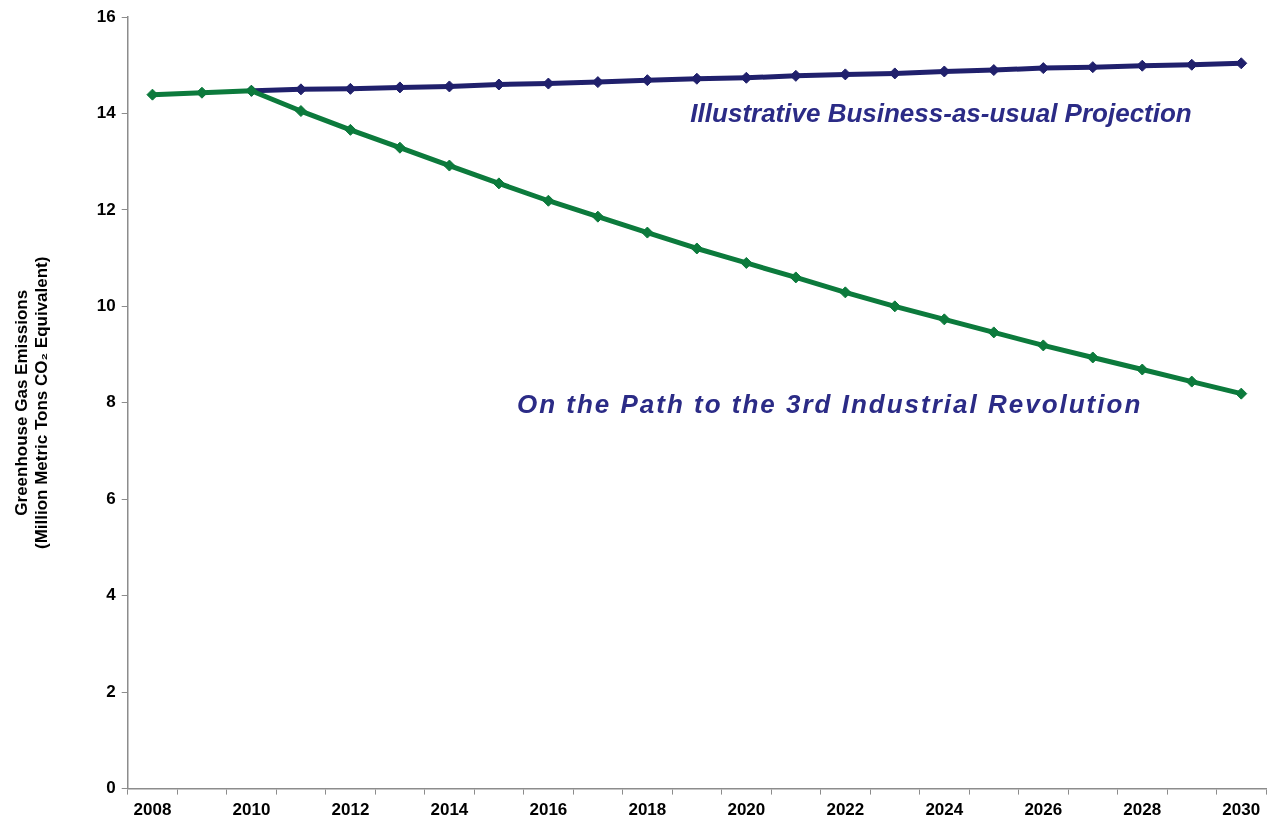 This screenshot has width=1277, height=831. Describe the element at coordinates (111, 691) in the screenshot. I see `y-tick-label: 2` at that location.